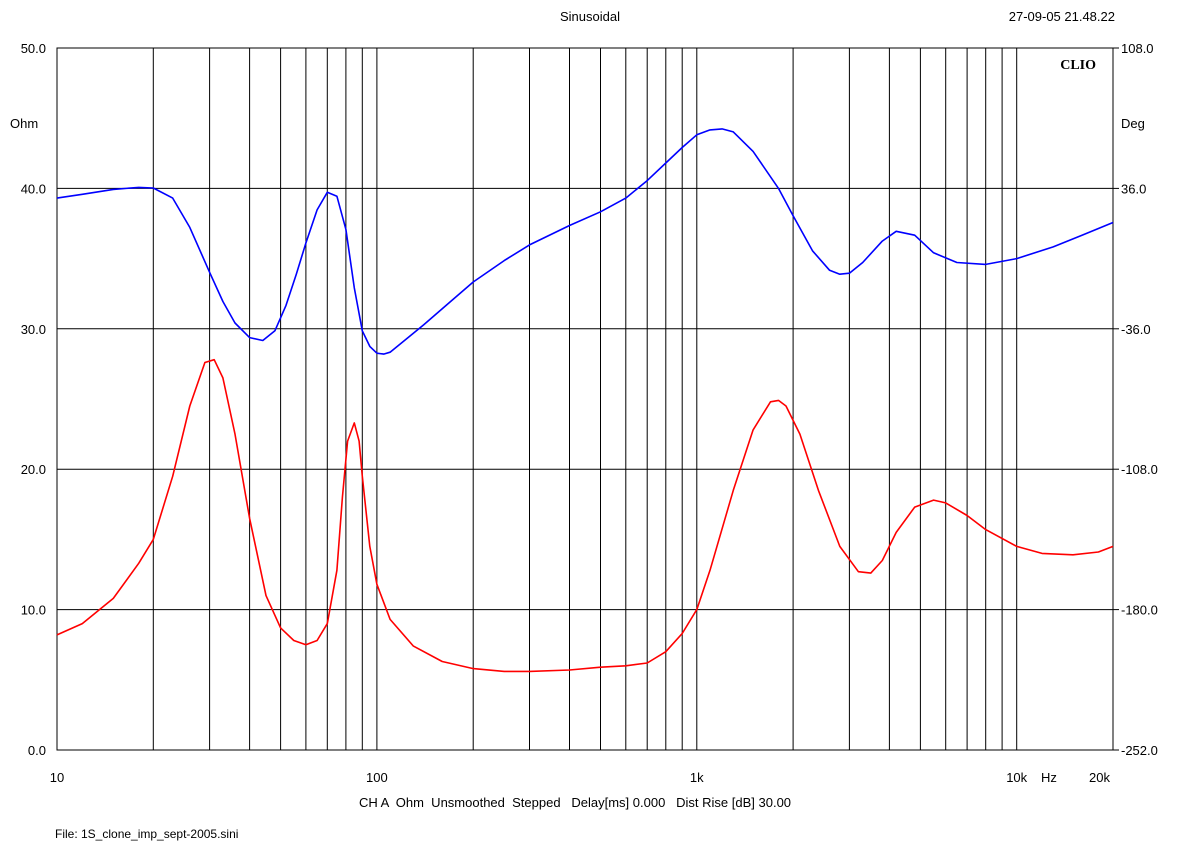 The width and height of the screenshot is (1177, 851). What do you see at coordinates (33, 48) in the screenshot?
I see `y-tick-label: 50.0` at bounding box center [33, 48].